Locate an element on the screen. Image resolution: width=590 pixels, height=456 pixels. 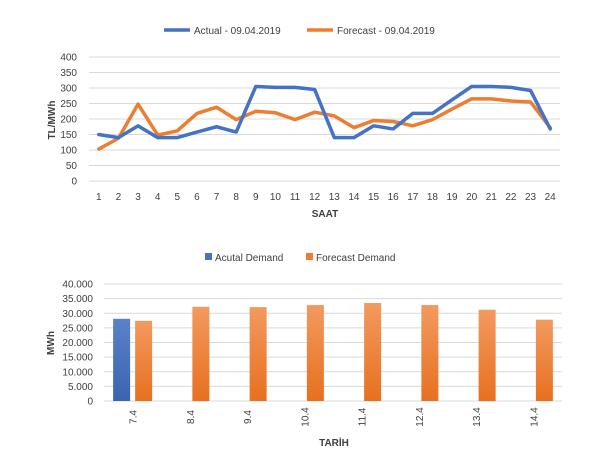
series-lines is located at coordinates (324, 117).